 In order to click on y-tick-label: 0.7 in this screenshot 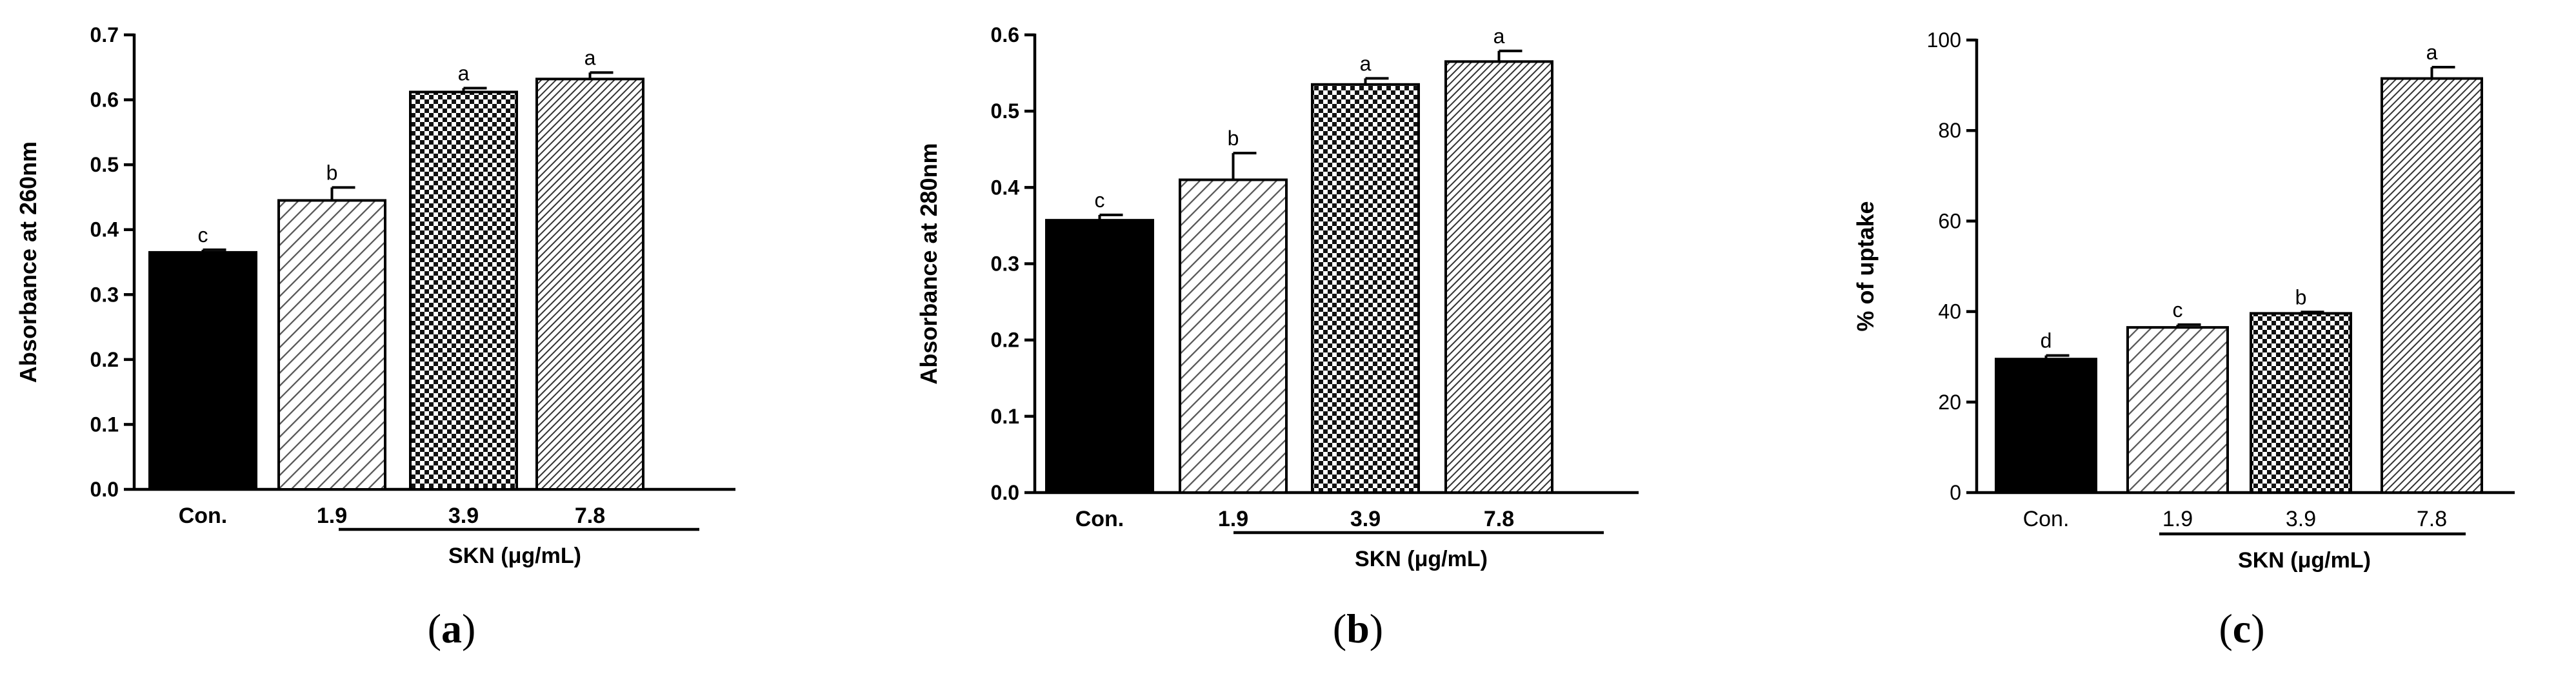, I will do `click(104, 34)`.